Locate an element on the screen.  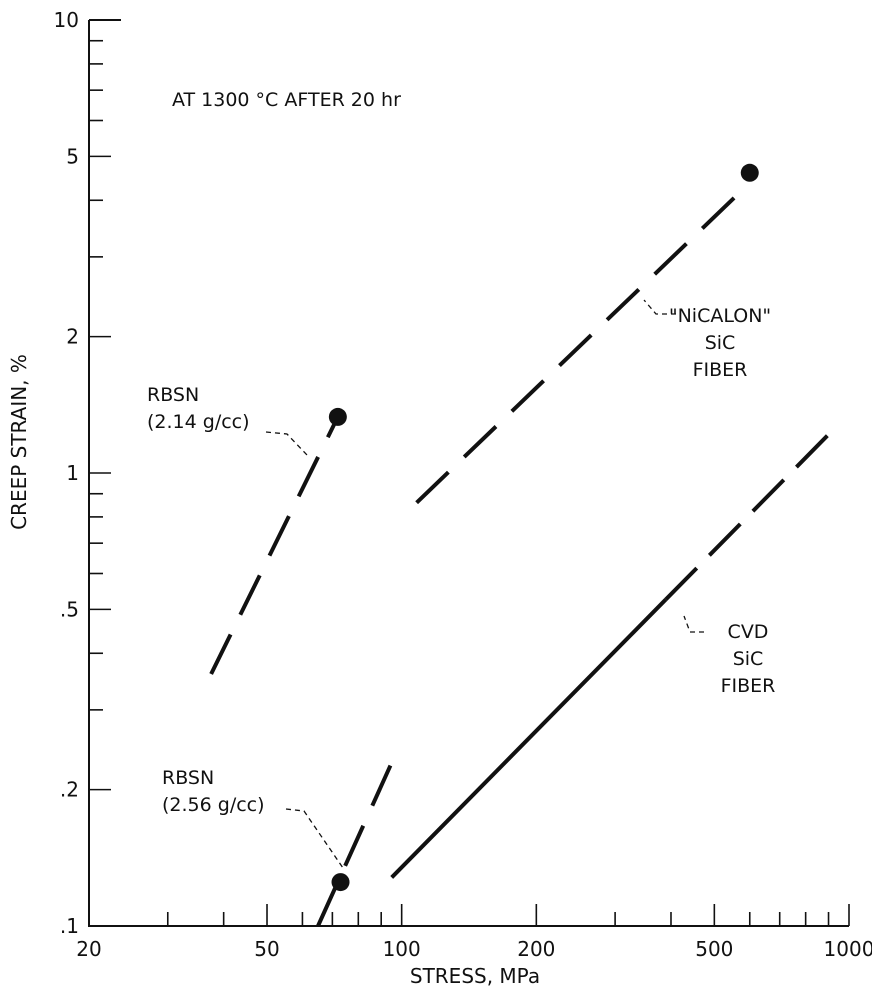
rbsn-256-leader is located at coordinates (314, 838).